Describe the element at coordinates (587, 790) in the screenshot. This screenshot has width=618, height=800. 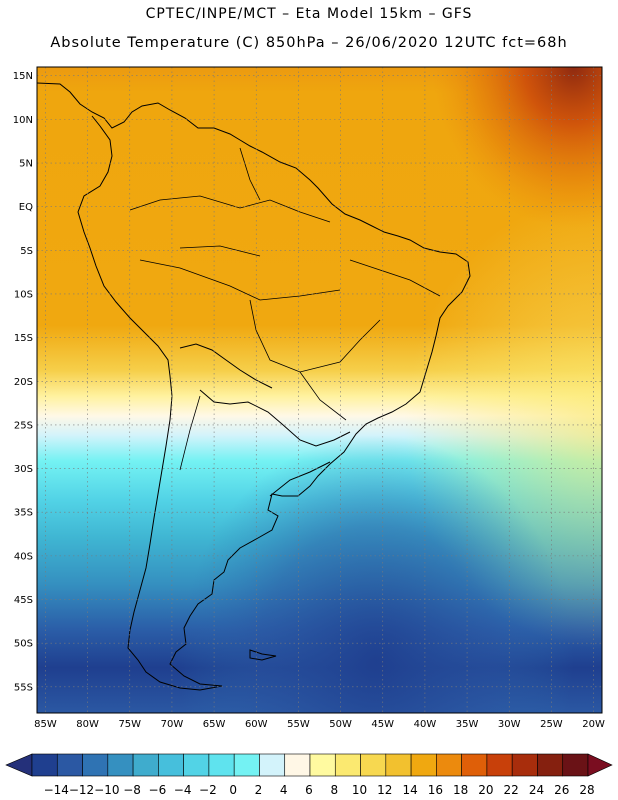
I see `legend-tick-label: 28` at that location.